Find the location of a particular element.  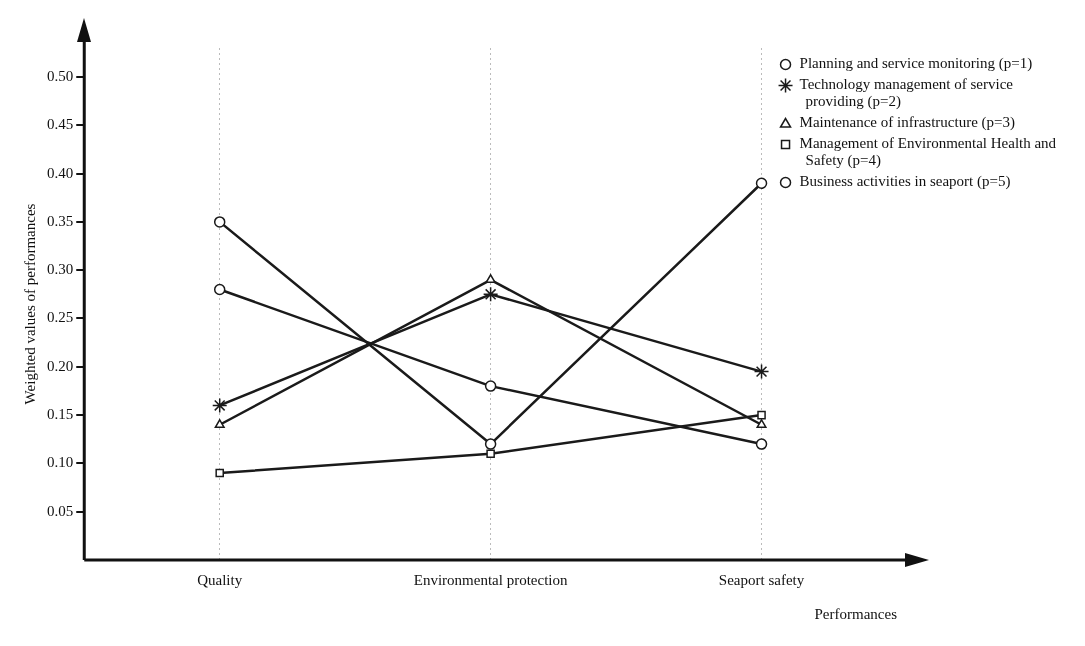

y-tick-label: 0.35 is located at coordinates (60, 220).